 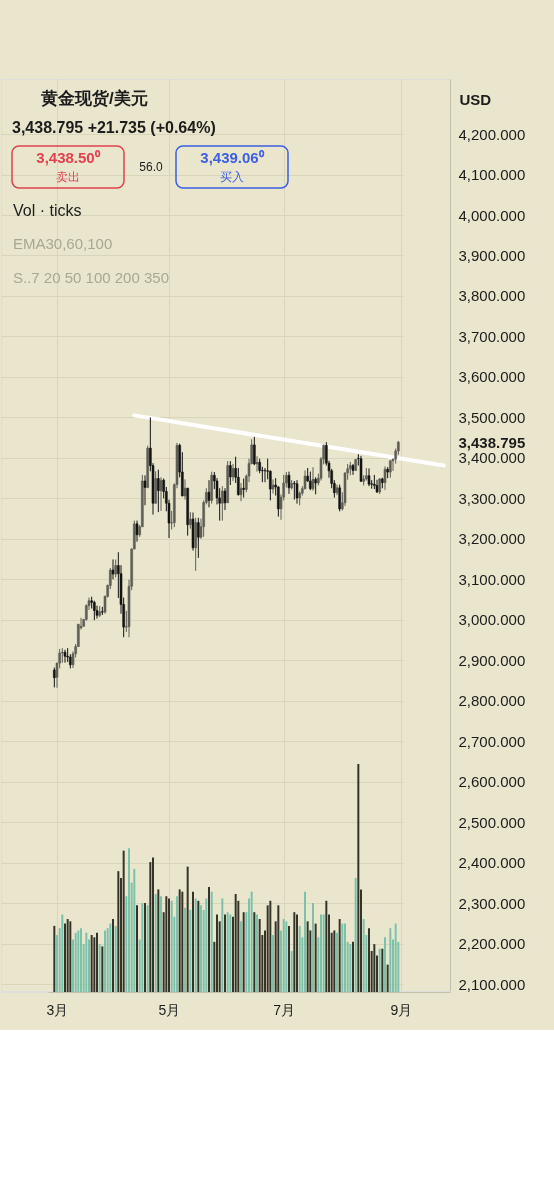 What do you see at coordinates (68, 157) in the screenshot?
I see `annotation: 3,438.50⁰` at bounding box center [68, 157].